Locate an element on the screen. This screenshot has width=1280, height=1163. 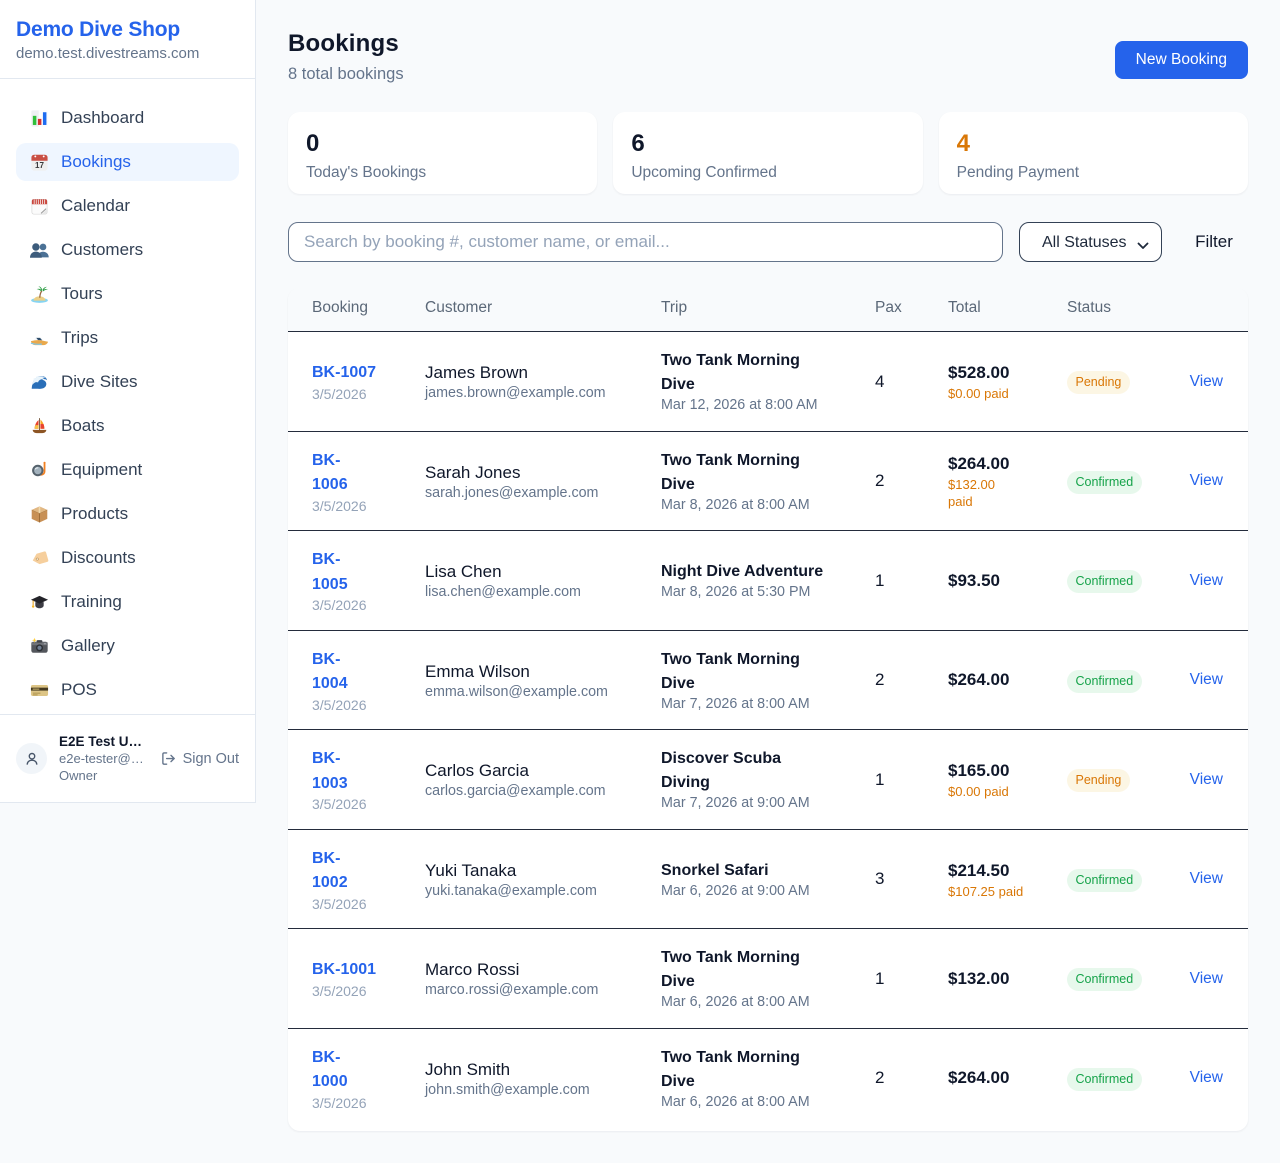
svg-text: 17 is located at coordinates (39, 165).